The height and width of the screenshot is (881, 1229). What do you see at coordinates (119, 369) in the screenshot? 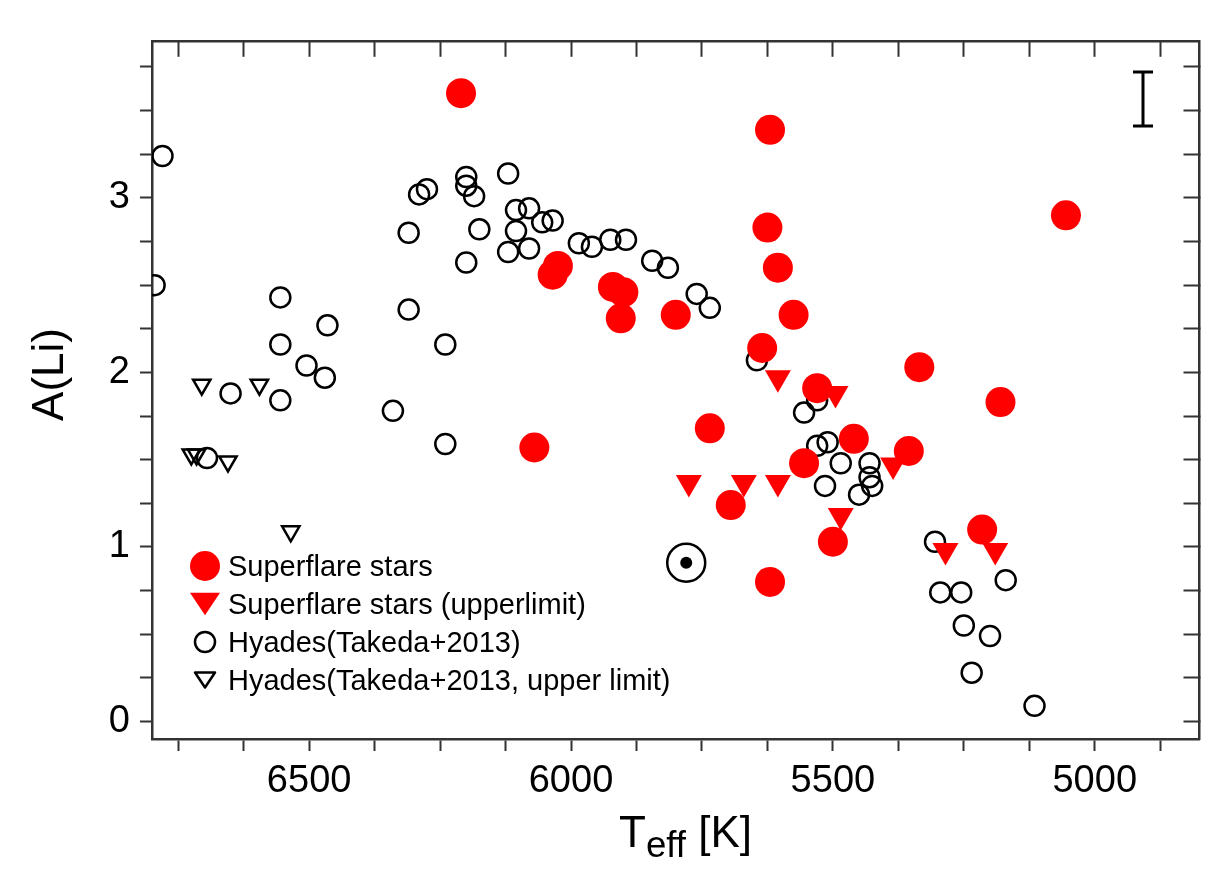
I see `y-tick-label: 2` at bounding box center [119, 369].